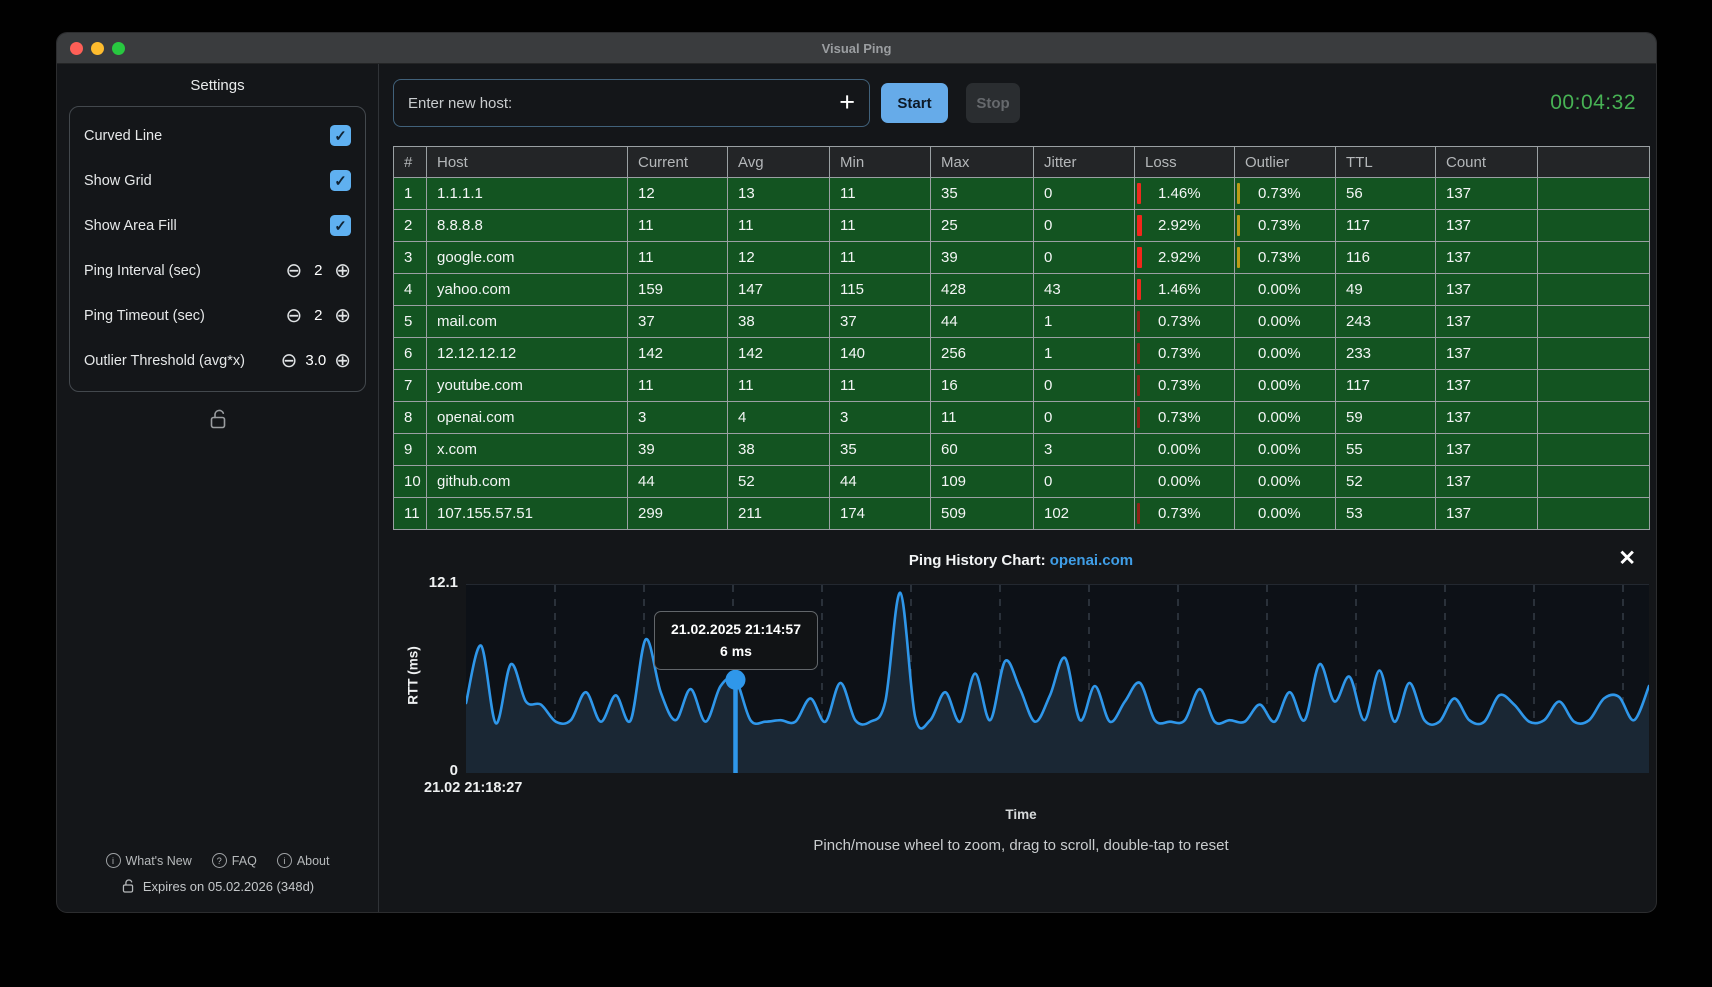 This screenshot has width=1712, height=987. I want to click on stepper-value: 2, so click(318, 315).